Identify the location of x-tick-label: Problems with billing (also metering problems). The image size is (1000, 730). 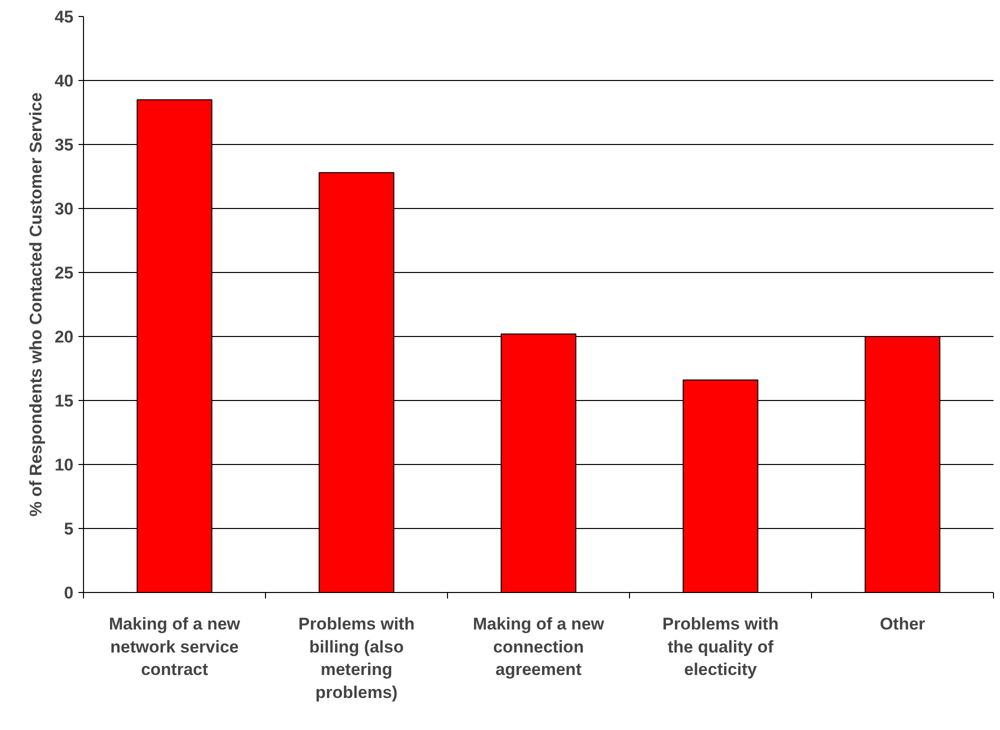
(356, 658).